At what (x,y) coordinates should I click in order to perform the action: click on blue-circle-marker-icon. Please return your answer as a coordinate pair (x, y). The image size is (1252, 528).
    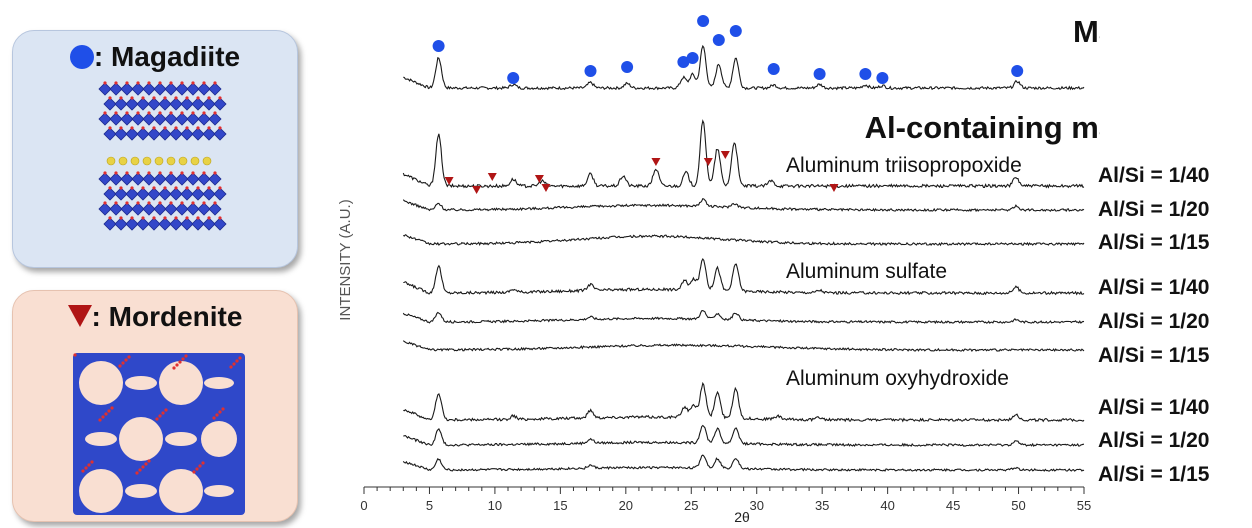
    Looking at the image, I should click on (81, 57).